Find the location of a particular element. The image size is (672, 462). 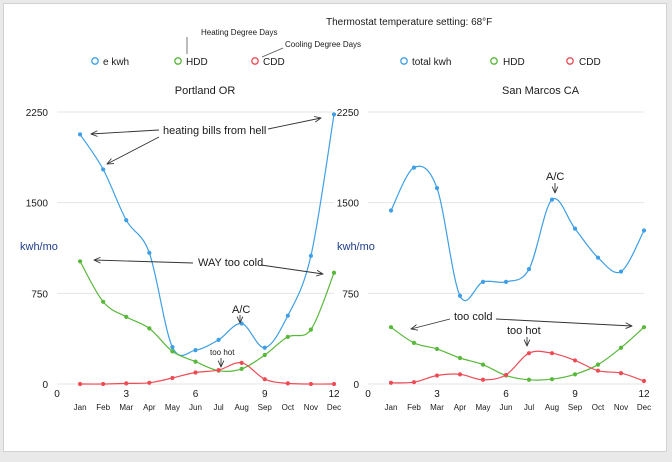

thermostat-note: Thermostat temperature setting: 68°F is located at coordinates (409, 22).